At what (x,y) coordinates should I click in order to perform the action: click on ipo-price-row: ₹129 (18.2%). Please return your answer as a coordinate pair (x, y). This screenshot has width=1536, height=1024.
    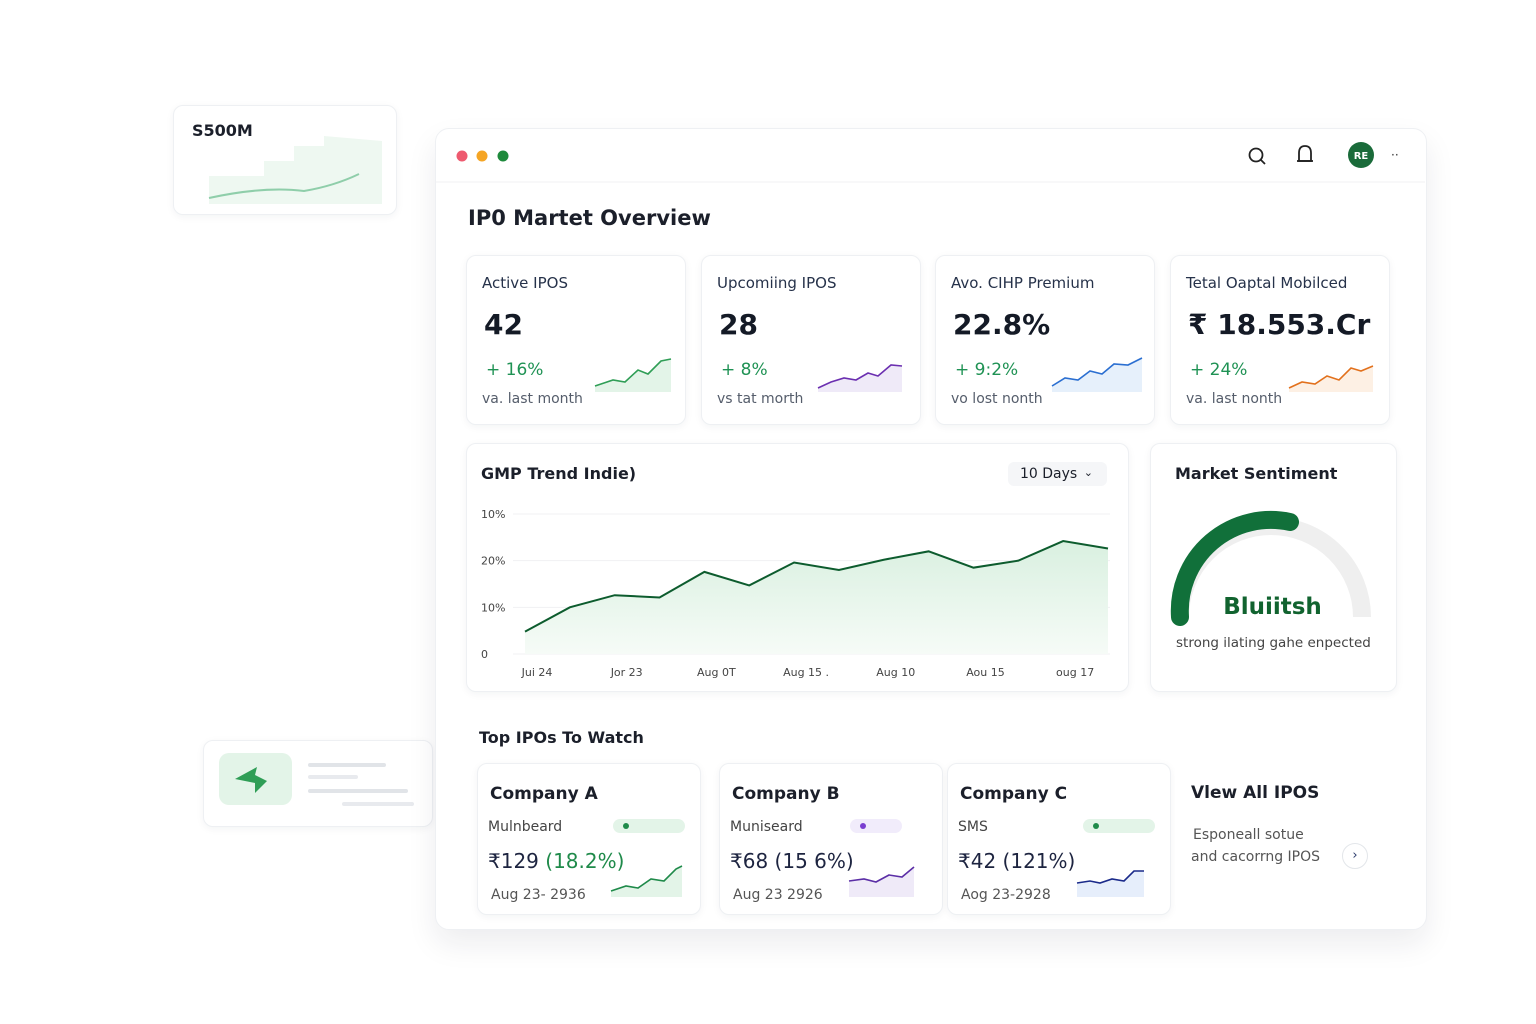
    Looking at the image, I should click on (556, 861).